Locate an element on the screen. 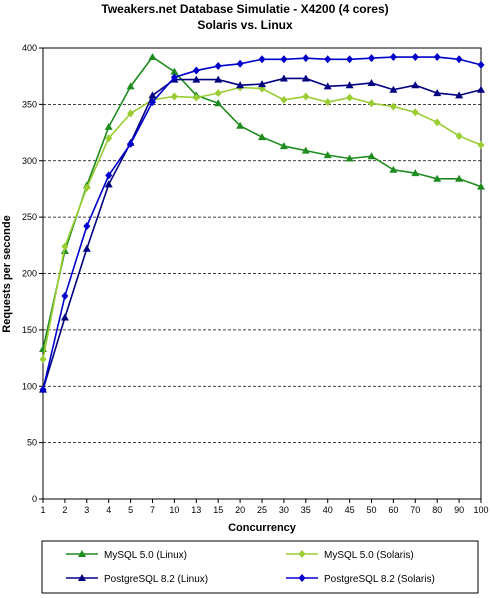 Image resolution: width=490 pixels, height=598 pixels. legend-item: PostgreSQL 8.2 (Solaris) is located at coordinates (360, 579).